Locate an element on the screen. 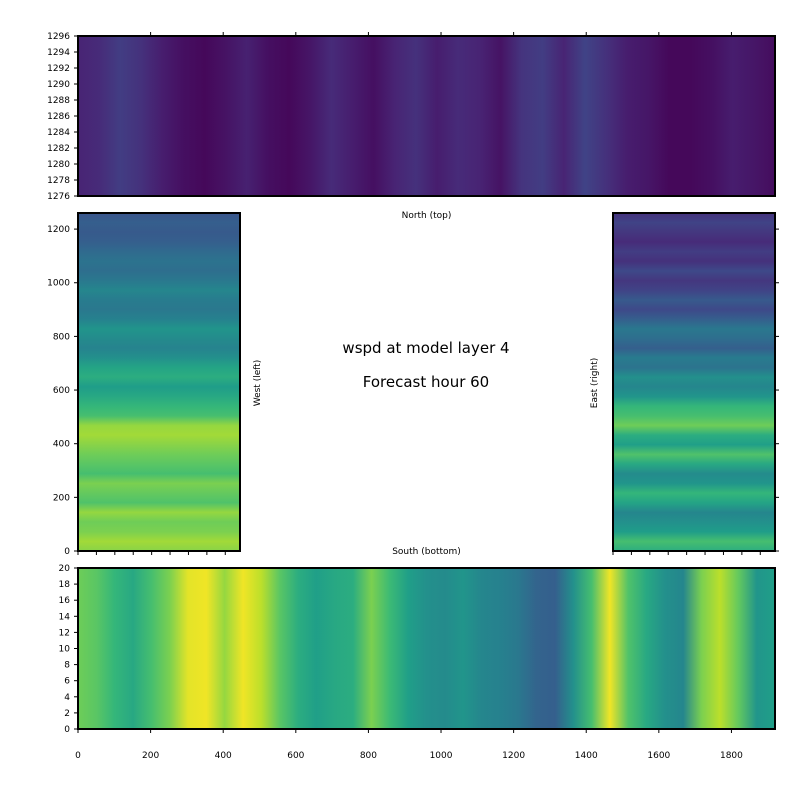  west-y-tick-label: 600 is located at coordinates (61, 391).